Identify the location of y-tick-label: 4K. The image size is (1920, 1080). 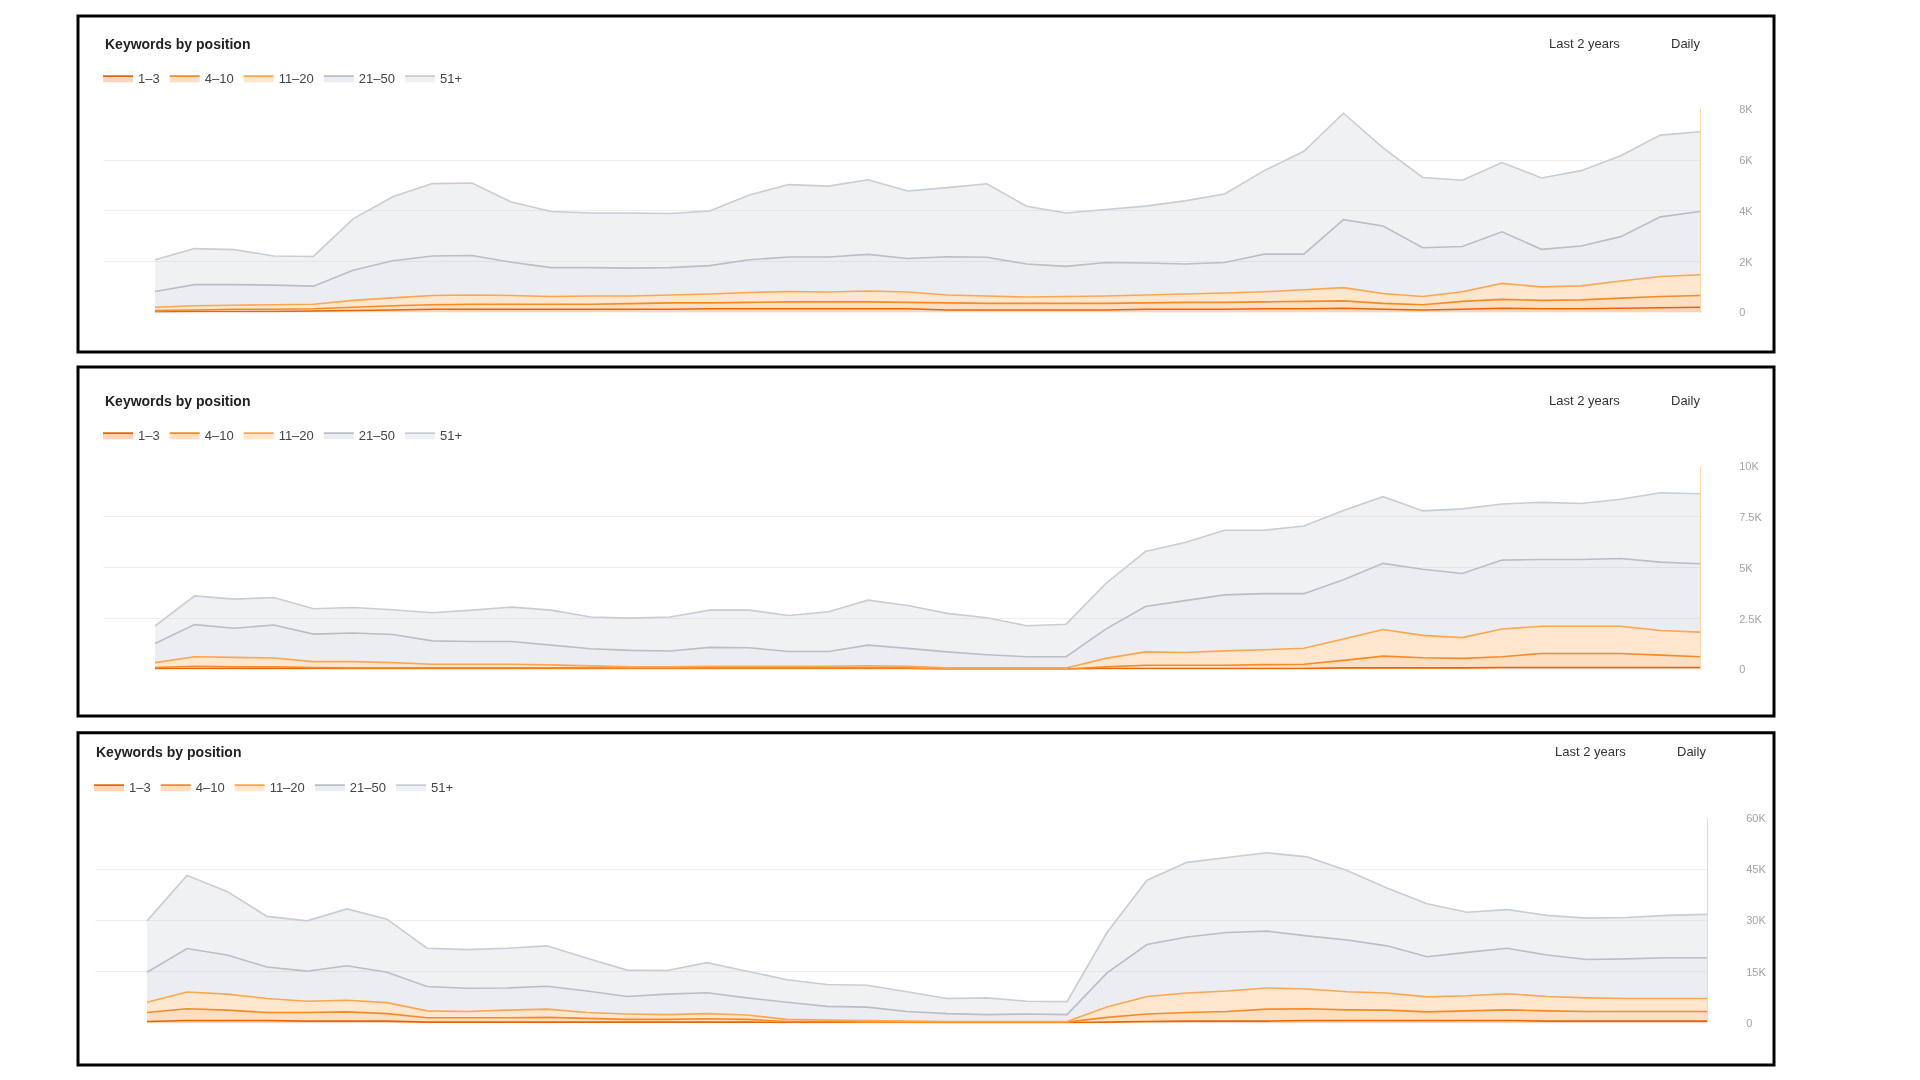
(1746, 210).